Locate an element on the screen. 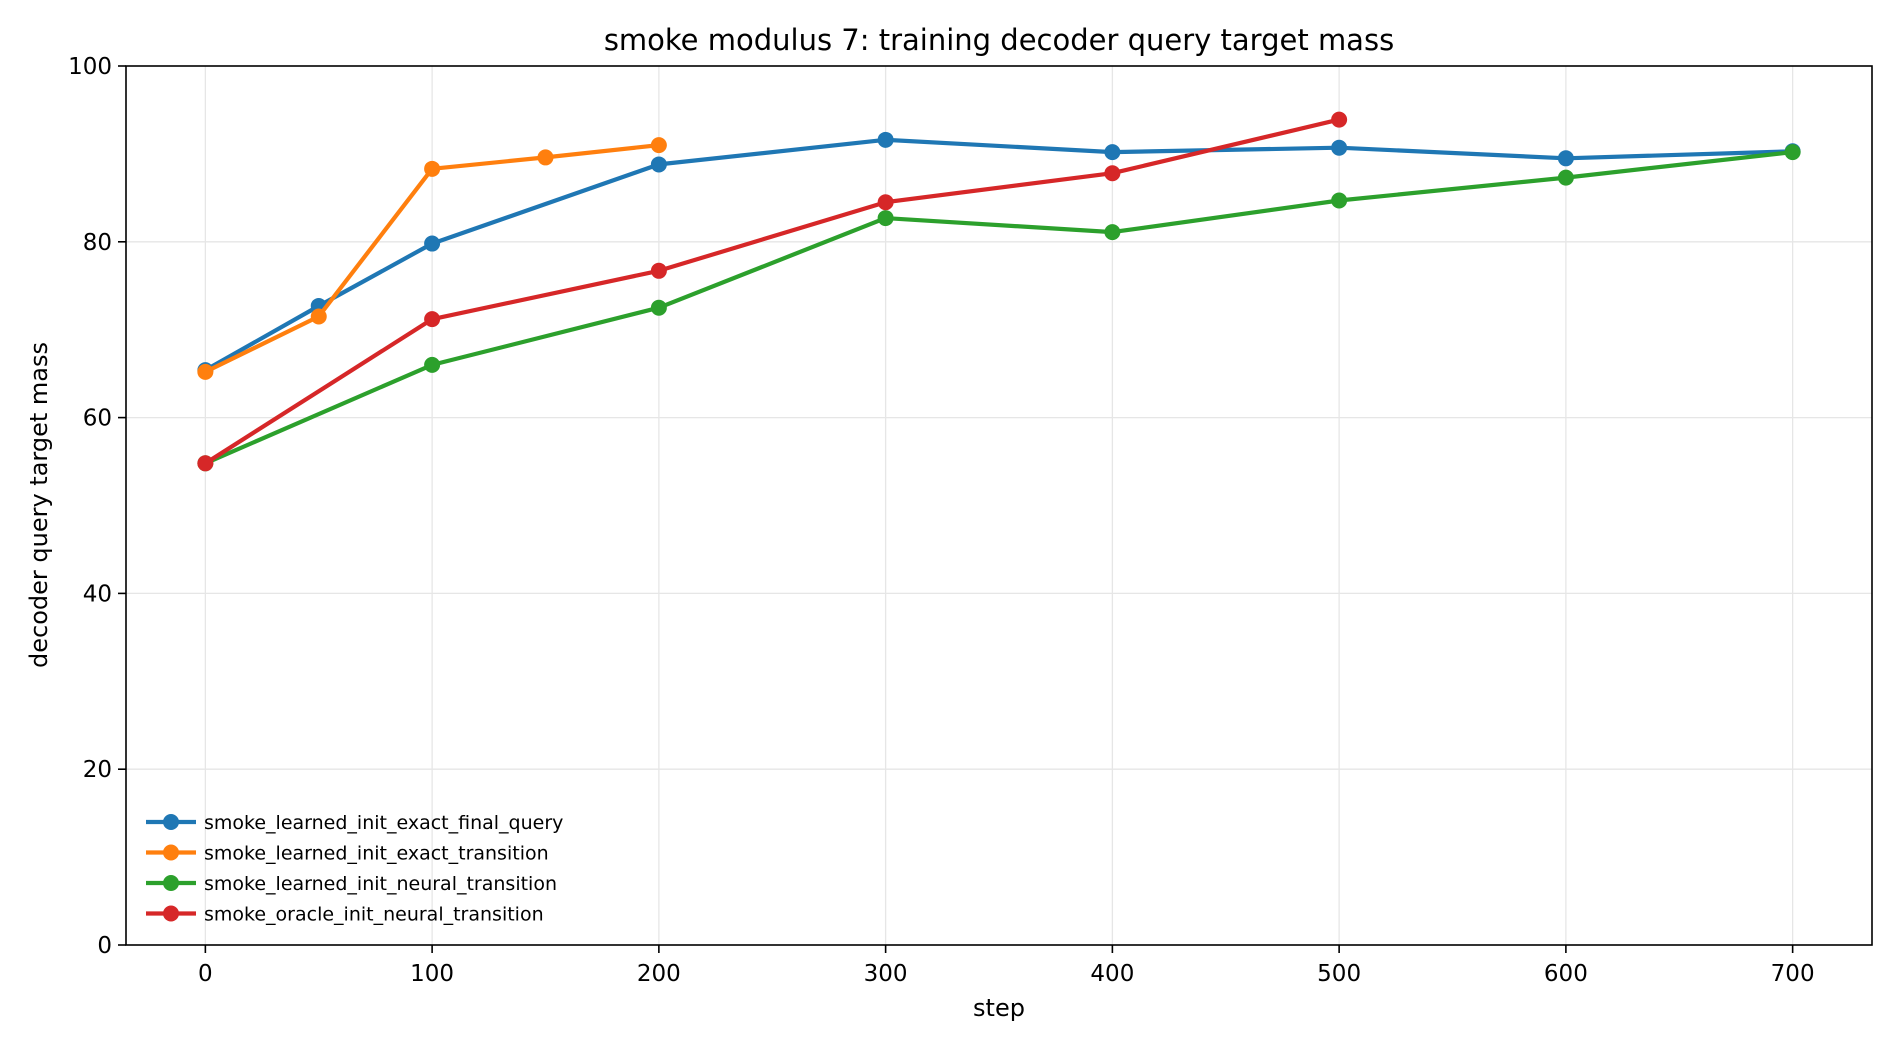 The width and height of the screenshot is (1890, 1044). legend-item: smoke_learned_init_exact_transition is located at coordinates (347, 854).